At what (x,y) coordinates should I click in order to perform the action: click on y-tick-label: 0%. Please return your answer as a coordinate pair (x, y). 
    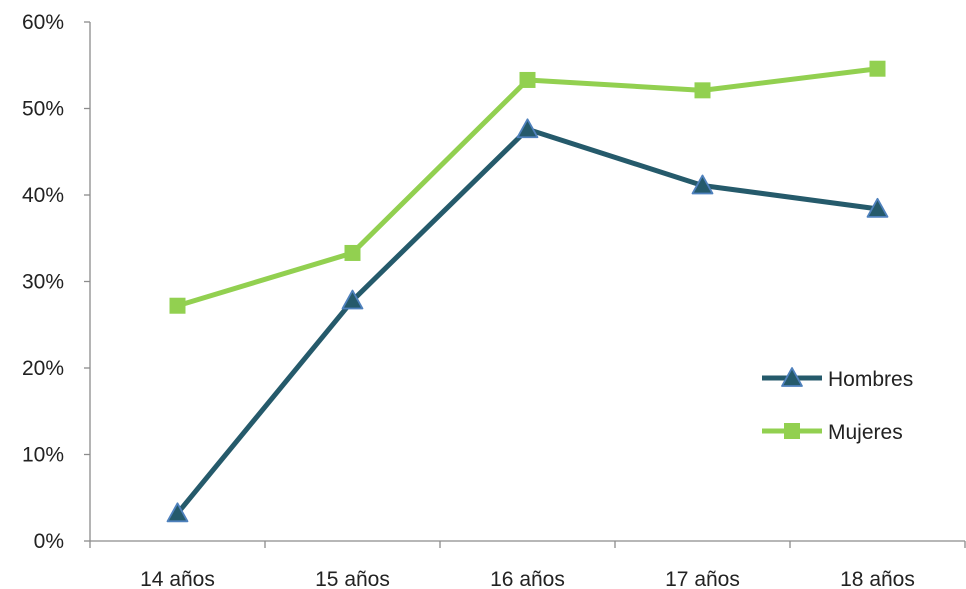
    Looking at the image, I should click on (49, 541).